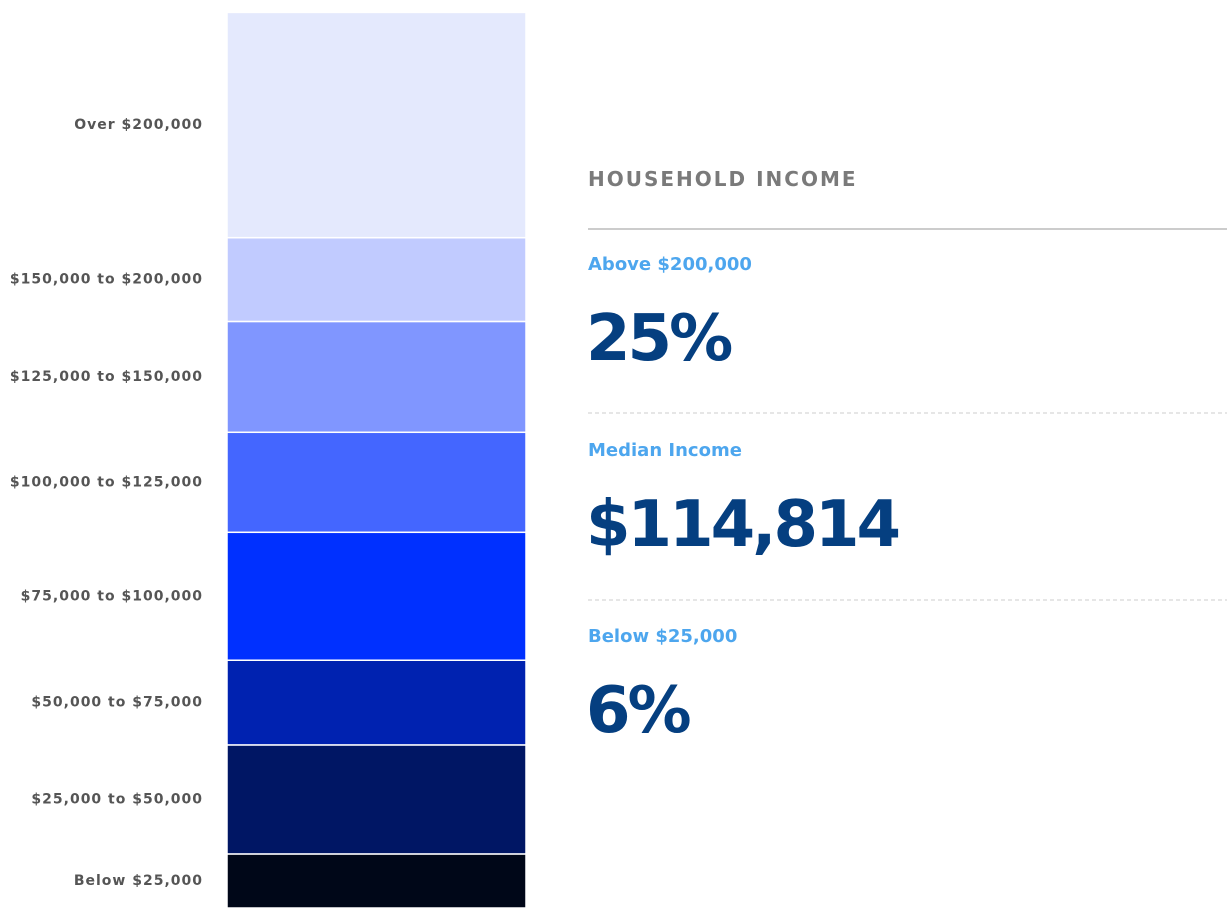 The width and height of the screenshot is (1230, 908). I want to click on stat-label: Below $25,000, so click(662, 636).